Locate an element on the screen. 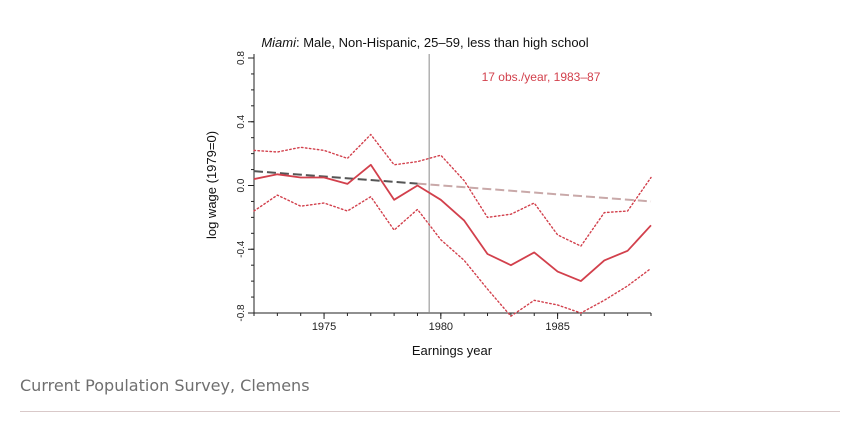 Image resolution: width=868 pixels, height=436 pixels. x-tick-label: 1985 is located at coordinates (557, 327).